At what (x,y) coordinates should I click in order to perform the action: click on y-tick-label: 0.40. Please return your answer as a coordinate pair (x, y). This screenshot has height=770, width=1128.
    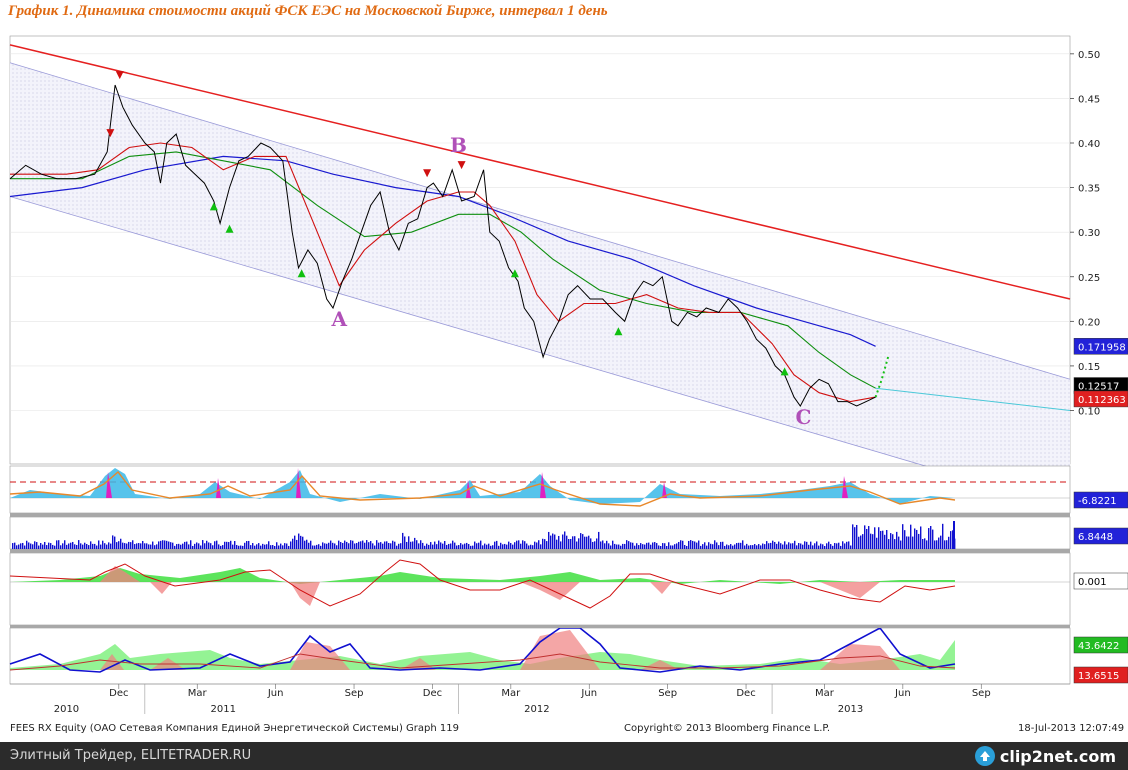
    Looking at the image, I should click on (1089, 144).